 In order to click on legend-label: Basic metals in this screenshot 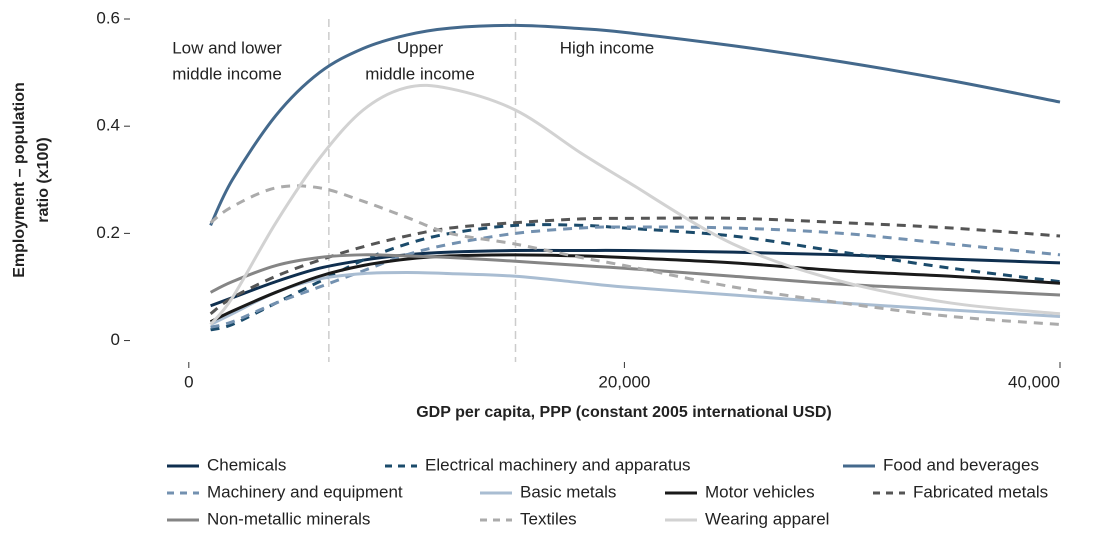, I will do `click(568, 491)`.